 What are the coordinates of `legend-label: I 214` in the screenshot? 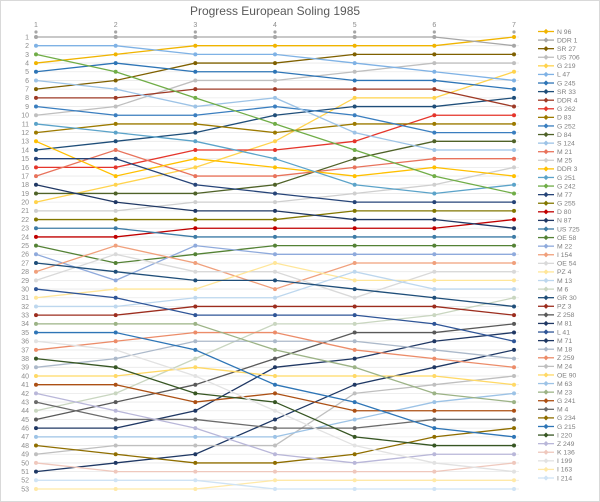 It's located at (564, 478).